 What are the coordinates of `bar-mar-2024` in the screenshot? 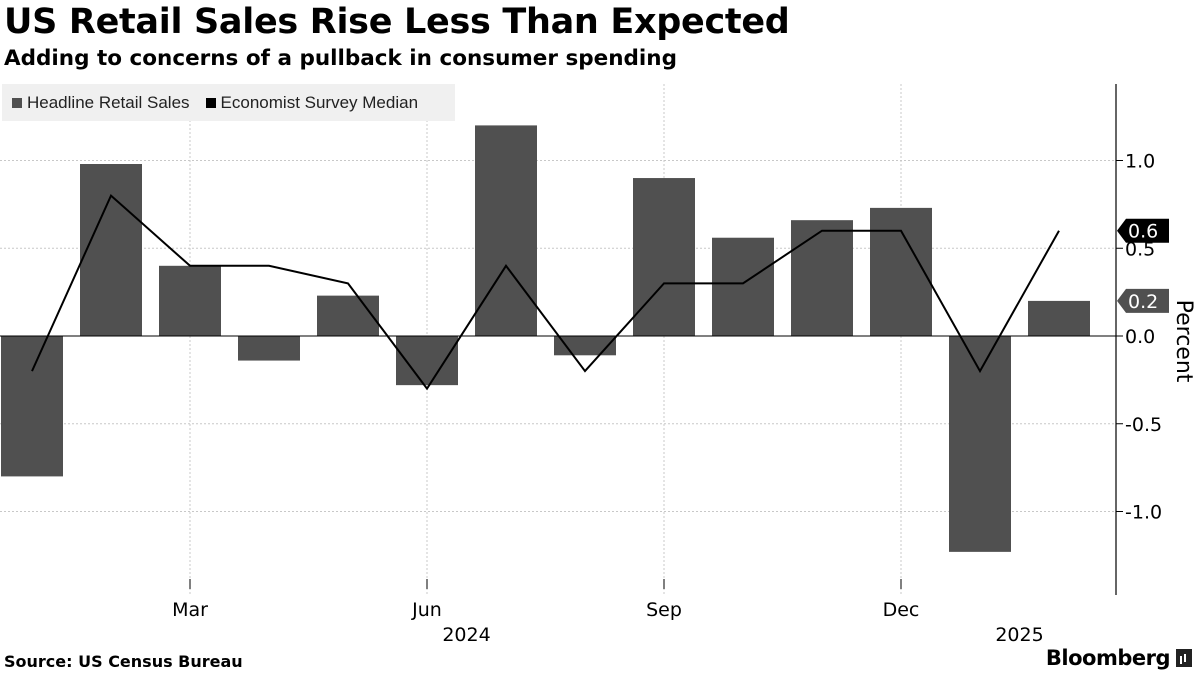 It's located at (190, 300).